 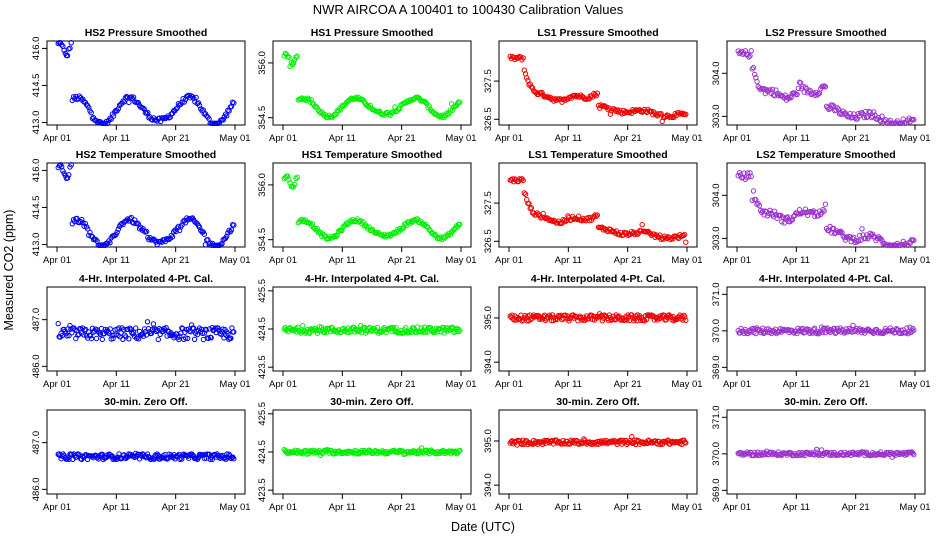 What do you see at coordinates (372, 33) in the screenshot?
I see `panel-title: HS1 Pressure Smoothed` at bounding box center [372, 33].